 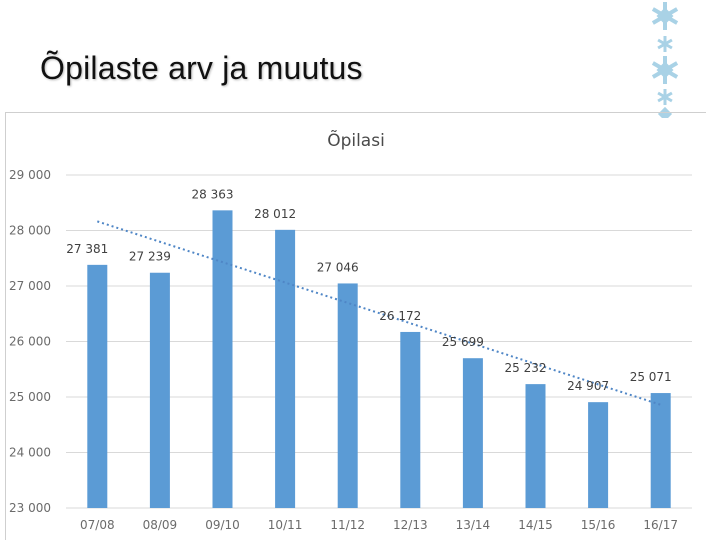 What do you see at coordinates (30, 231) in the screenshot?
I see `y-tick-label: 28 000` at bounding box center [30, 231].